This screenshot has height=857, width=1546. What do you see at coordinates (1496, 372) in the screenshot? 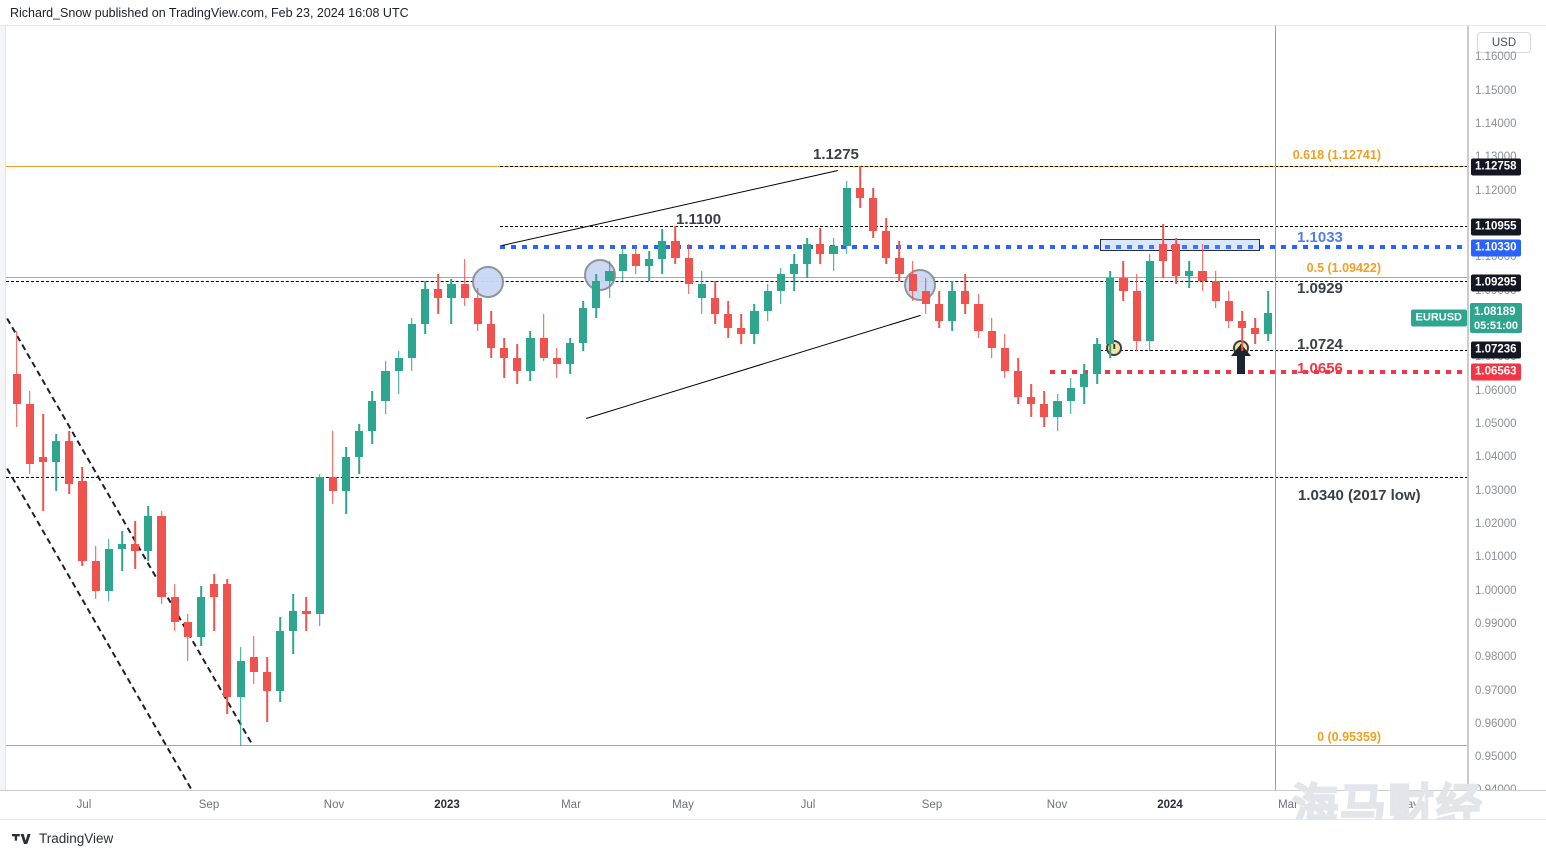
I see `price-label-1-06563: 1.06563` at bounding box center [1496, 372].